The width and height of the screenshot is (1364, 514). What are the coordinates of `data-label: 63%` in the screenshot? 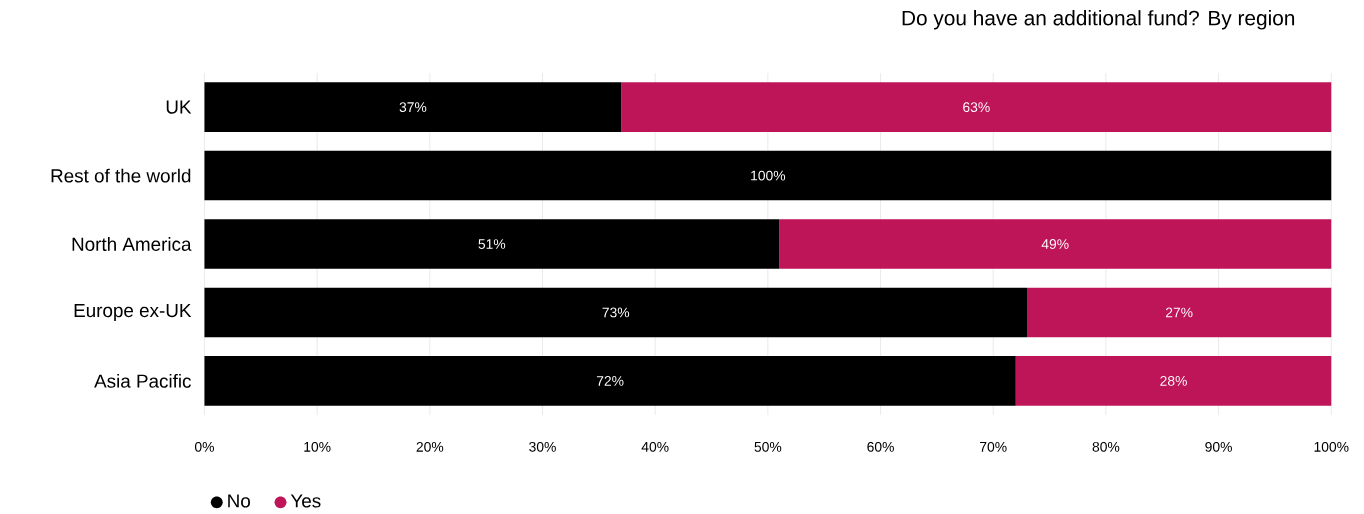 It's located at (976, 107).